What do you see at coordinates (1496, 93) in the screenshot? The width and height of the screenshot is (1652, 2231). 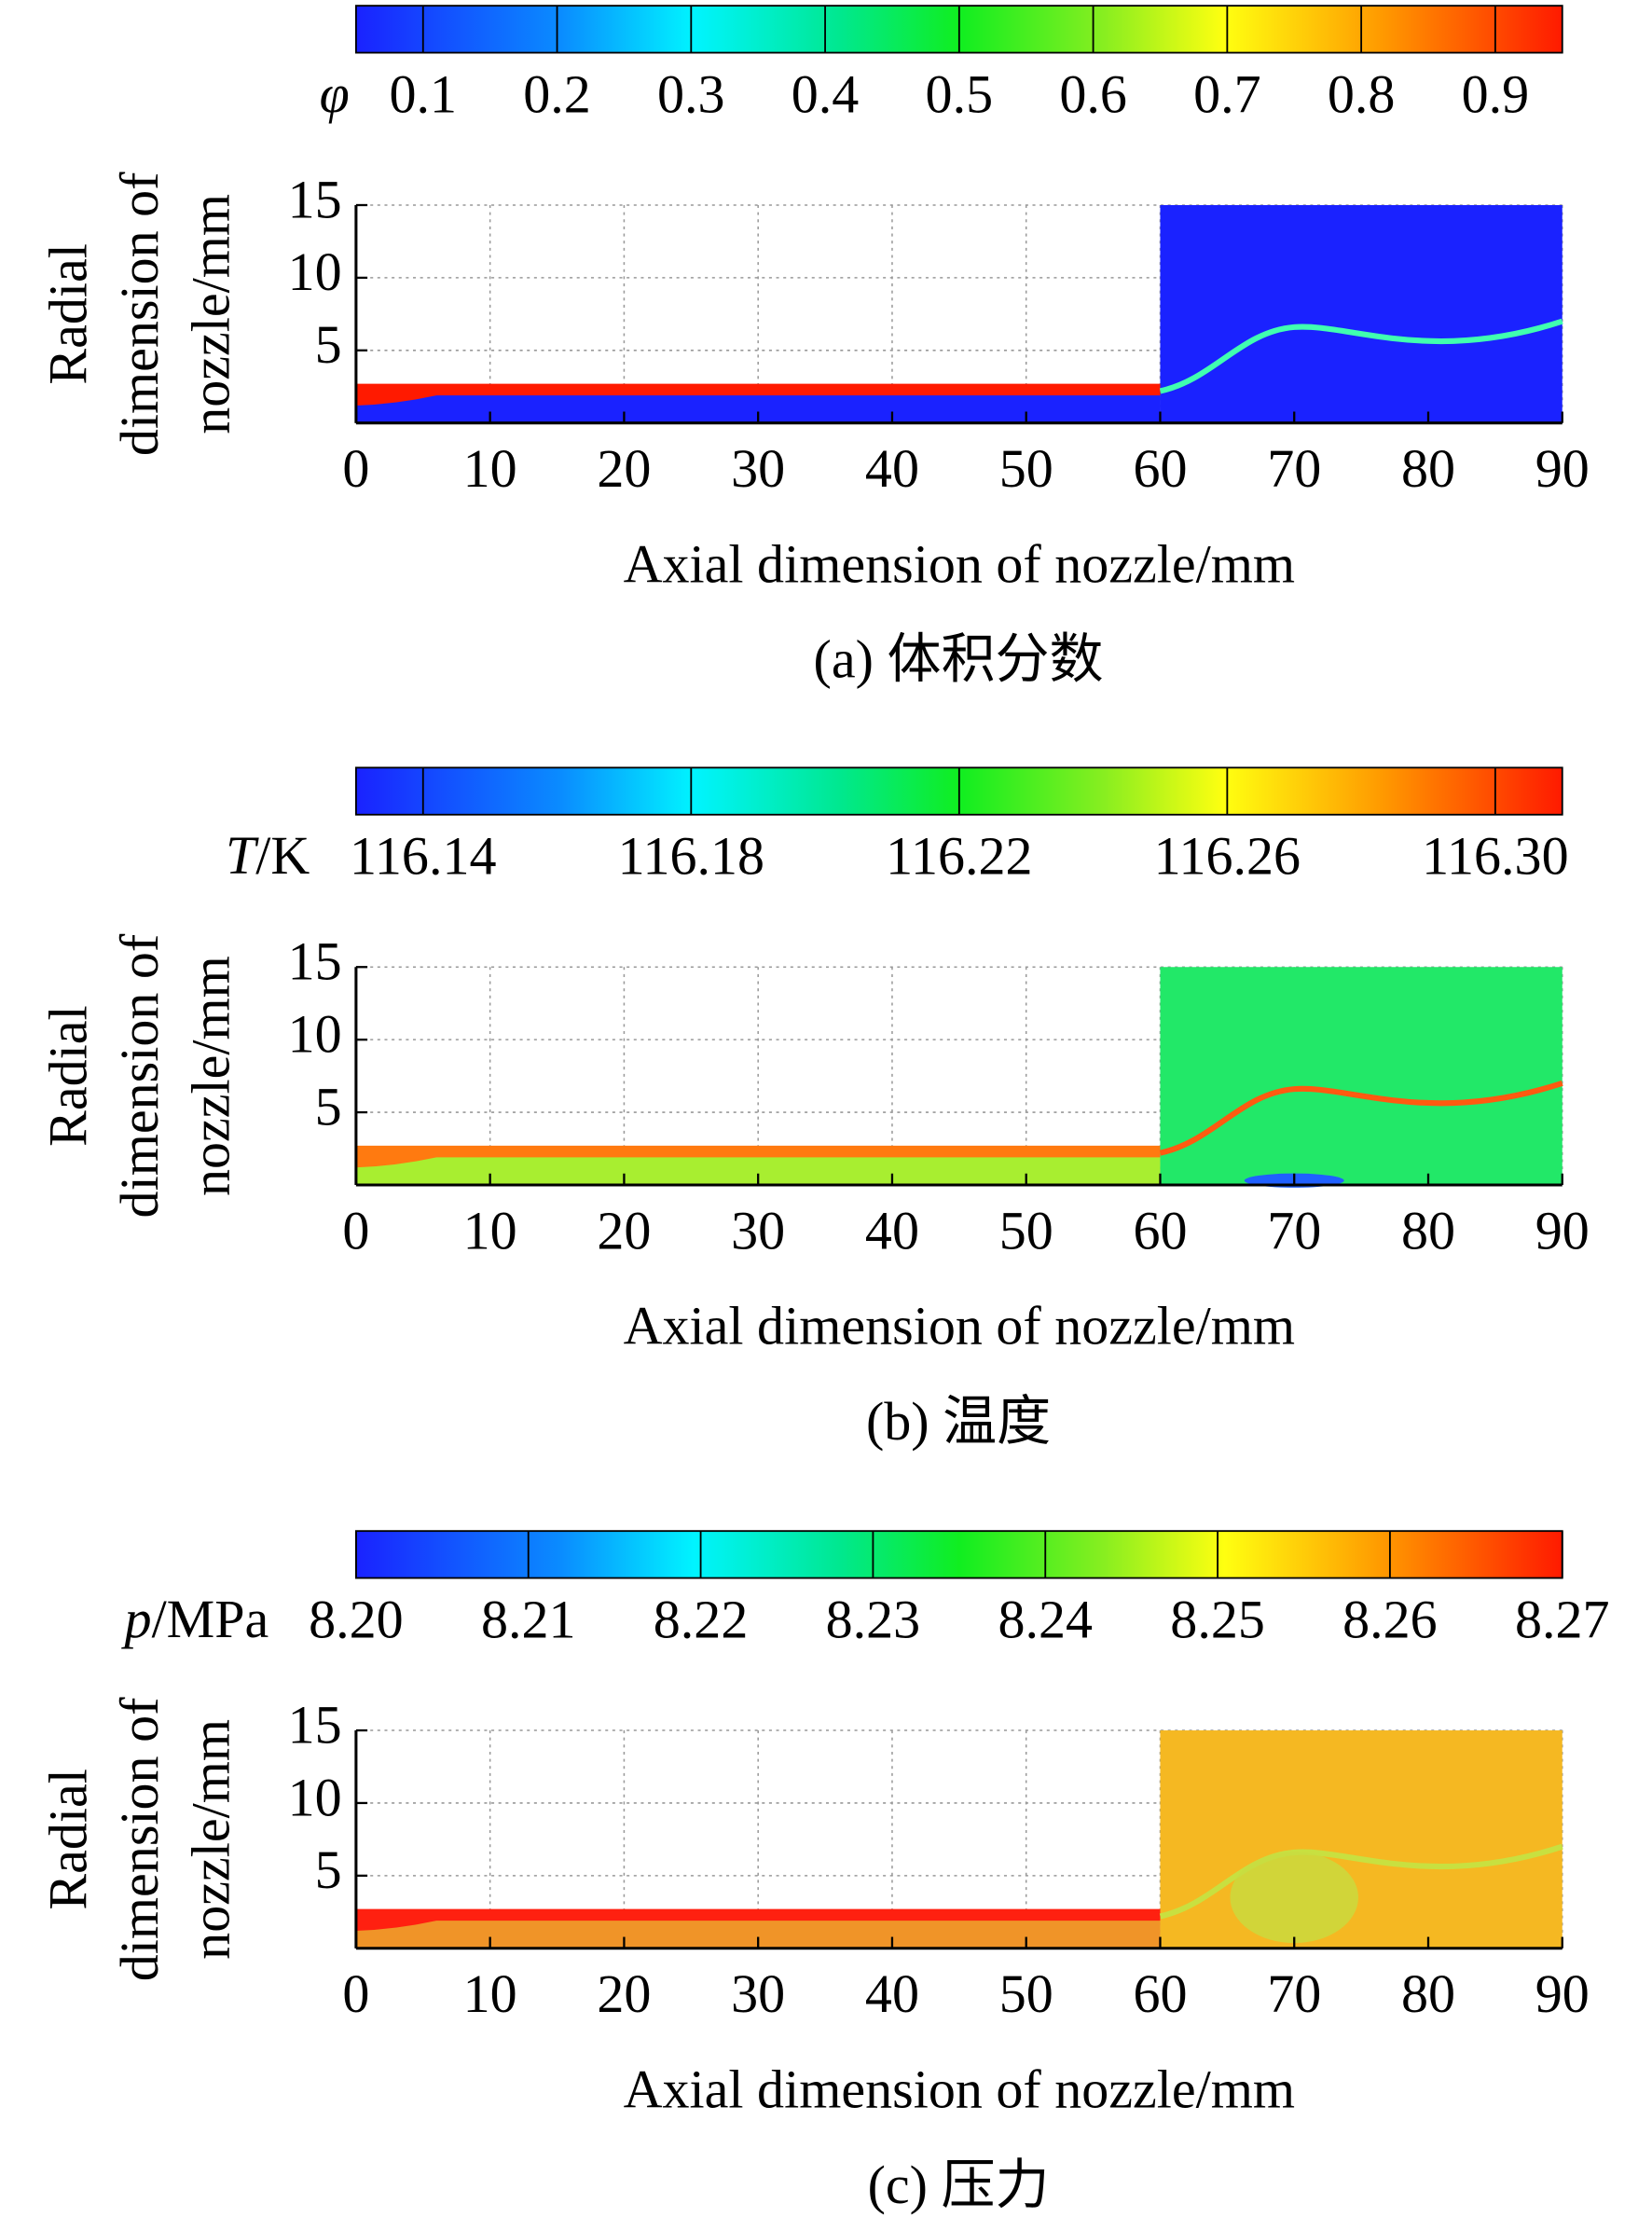 I see `colorbar-tick-label: 0.9` at bounding box center [1496, 93].